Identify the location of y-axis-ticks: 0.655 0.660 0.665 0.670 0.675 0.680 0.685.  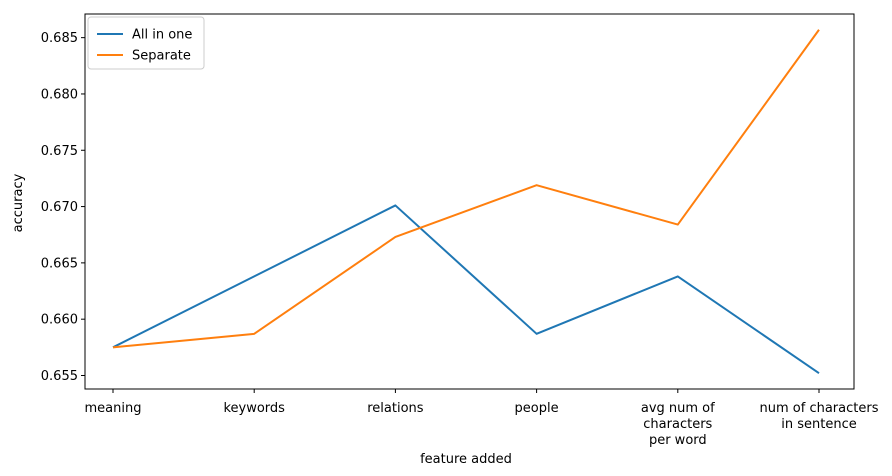
(63, 207).